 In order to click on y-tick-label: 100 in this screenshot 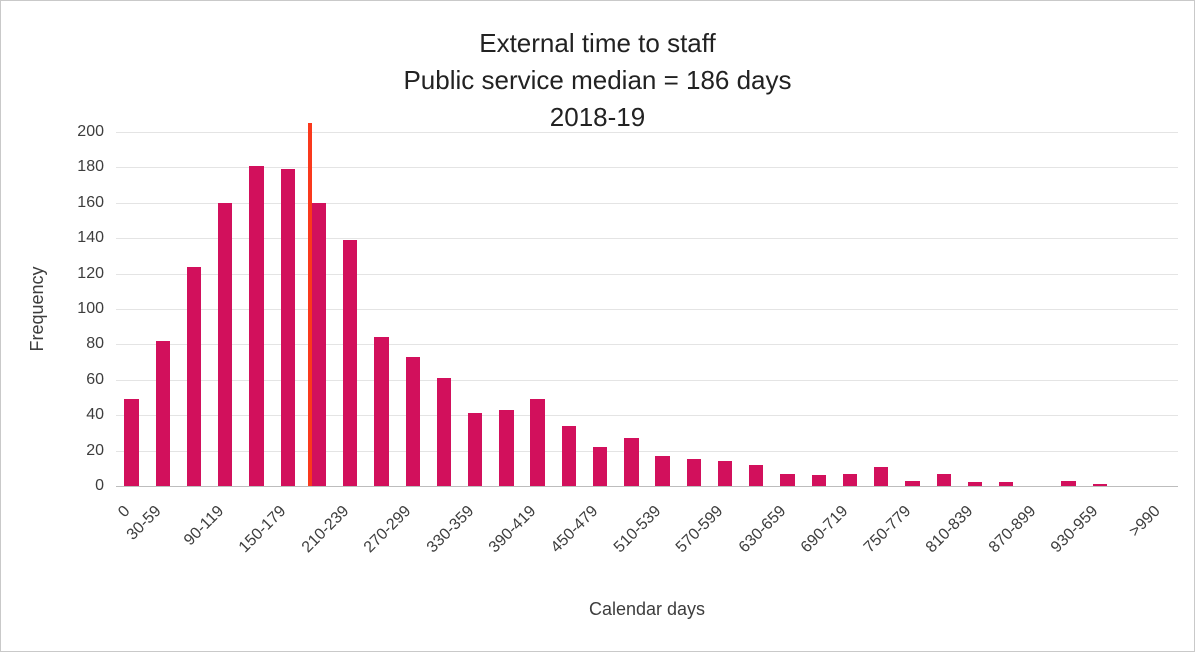, I will do `click(90, 308)`.